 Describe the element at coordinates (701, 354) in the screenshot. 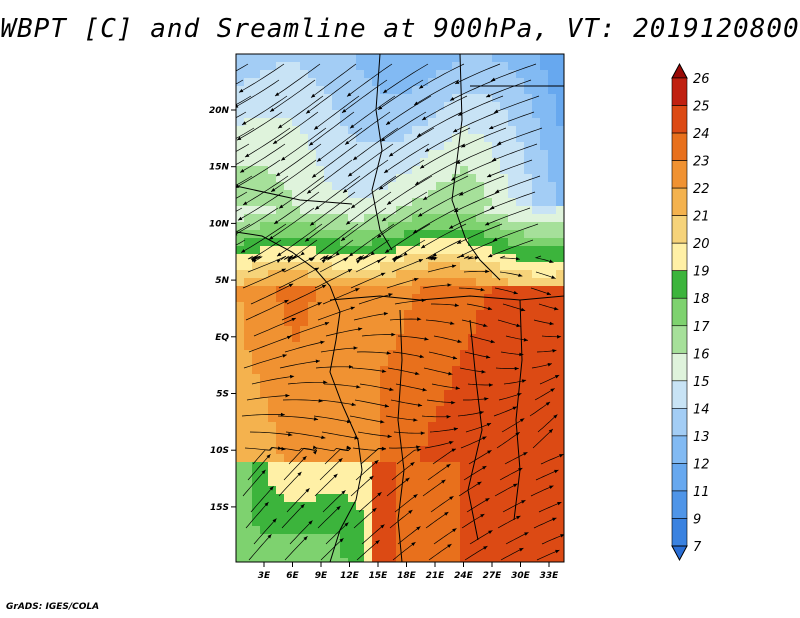

I see `colorbar-label: 16` at that location.